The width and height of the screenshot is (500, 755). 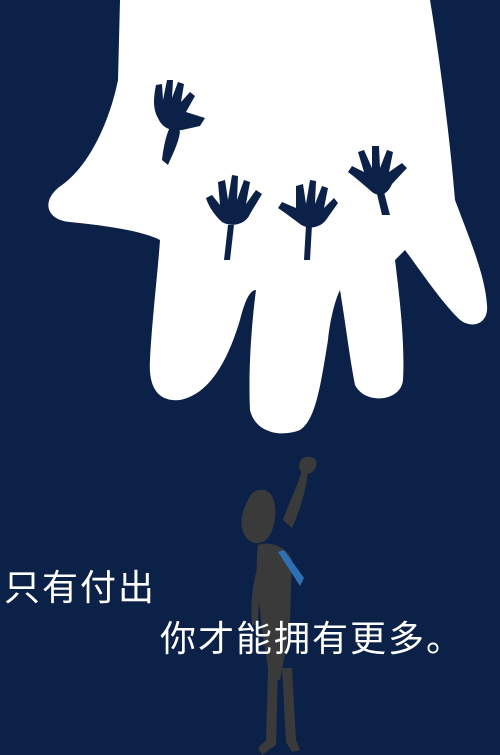 What do you see at coordinates (312, 639) in the screenshot?
I see `caption-line-2: 你才能拥有更多。` at bounding box center [312, 639].